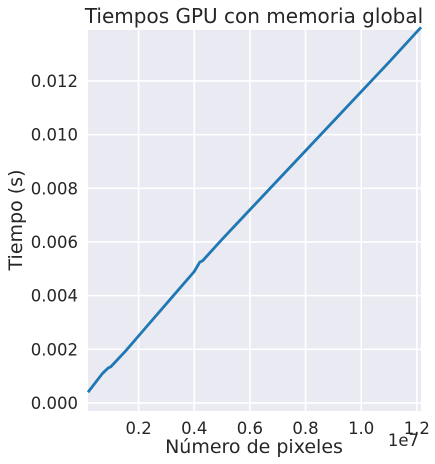 The width and height of the screenshot is (435, 464). I want to click on y-tick-label: 0.012, so click(54, 81).